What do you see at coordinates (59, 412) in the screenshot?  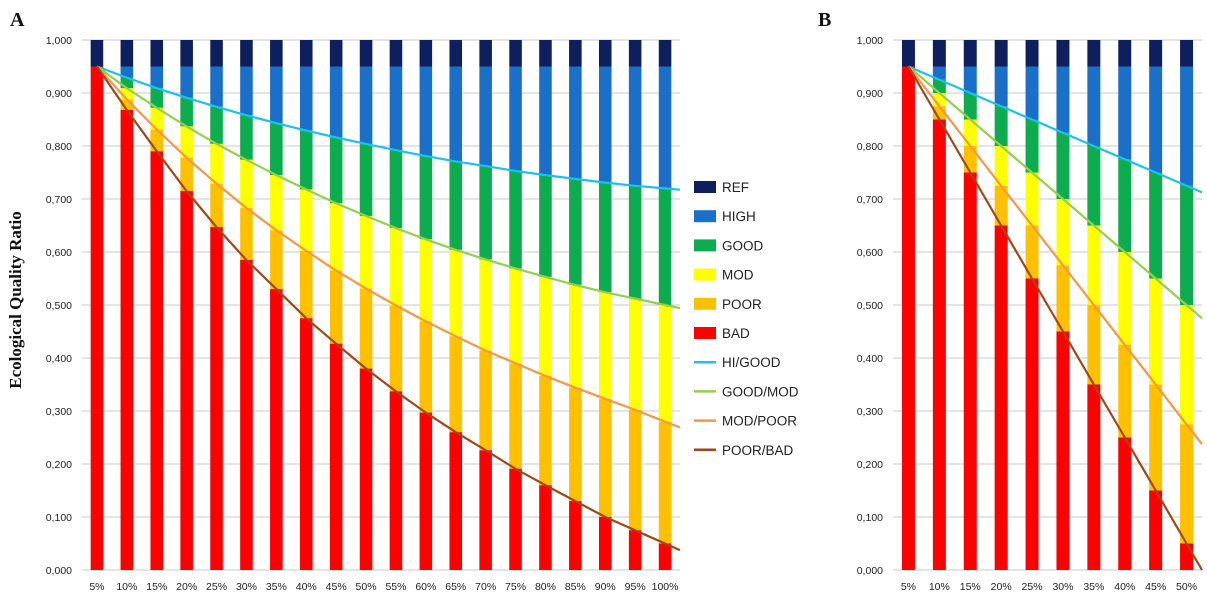 I see `y-tick-label: 0,300` at bounding box center [59, 412].